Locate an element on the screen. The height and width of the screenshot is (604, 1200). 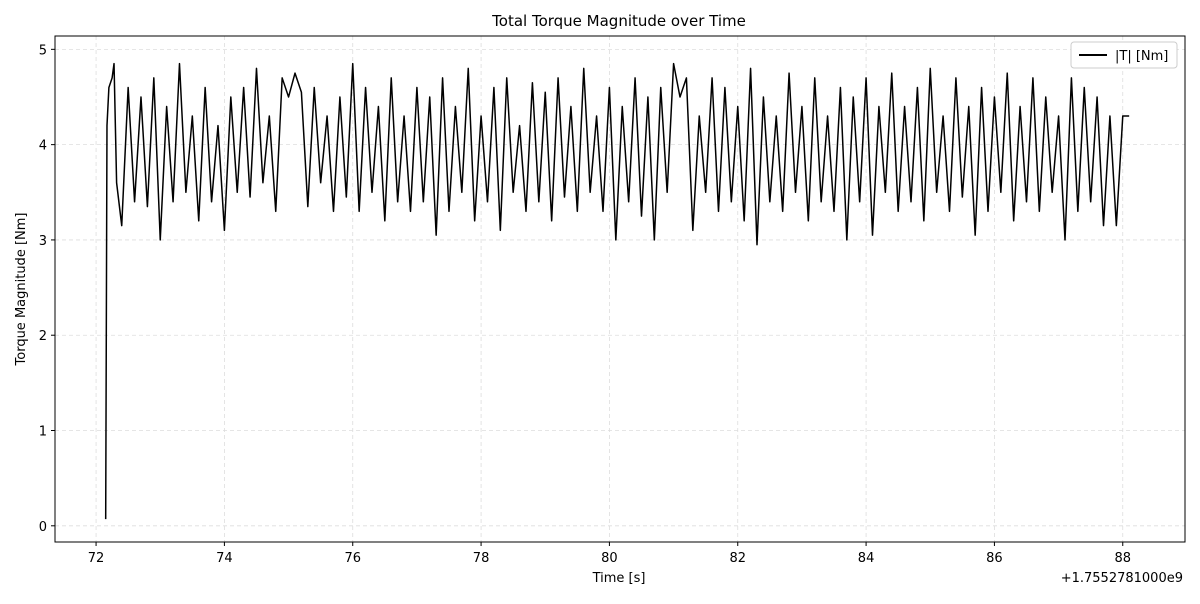
legend-box is located at coordinates (1124, 55).